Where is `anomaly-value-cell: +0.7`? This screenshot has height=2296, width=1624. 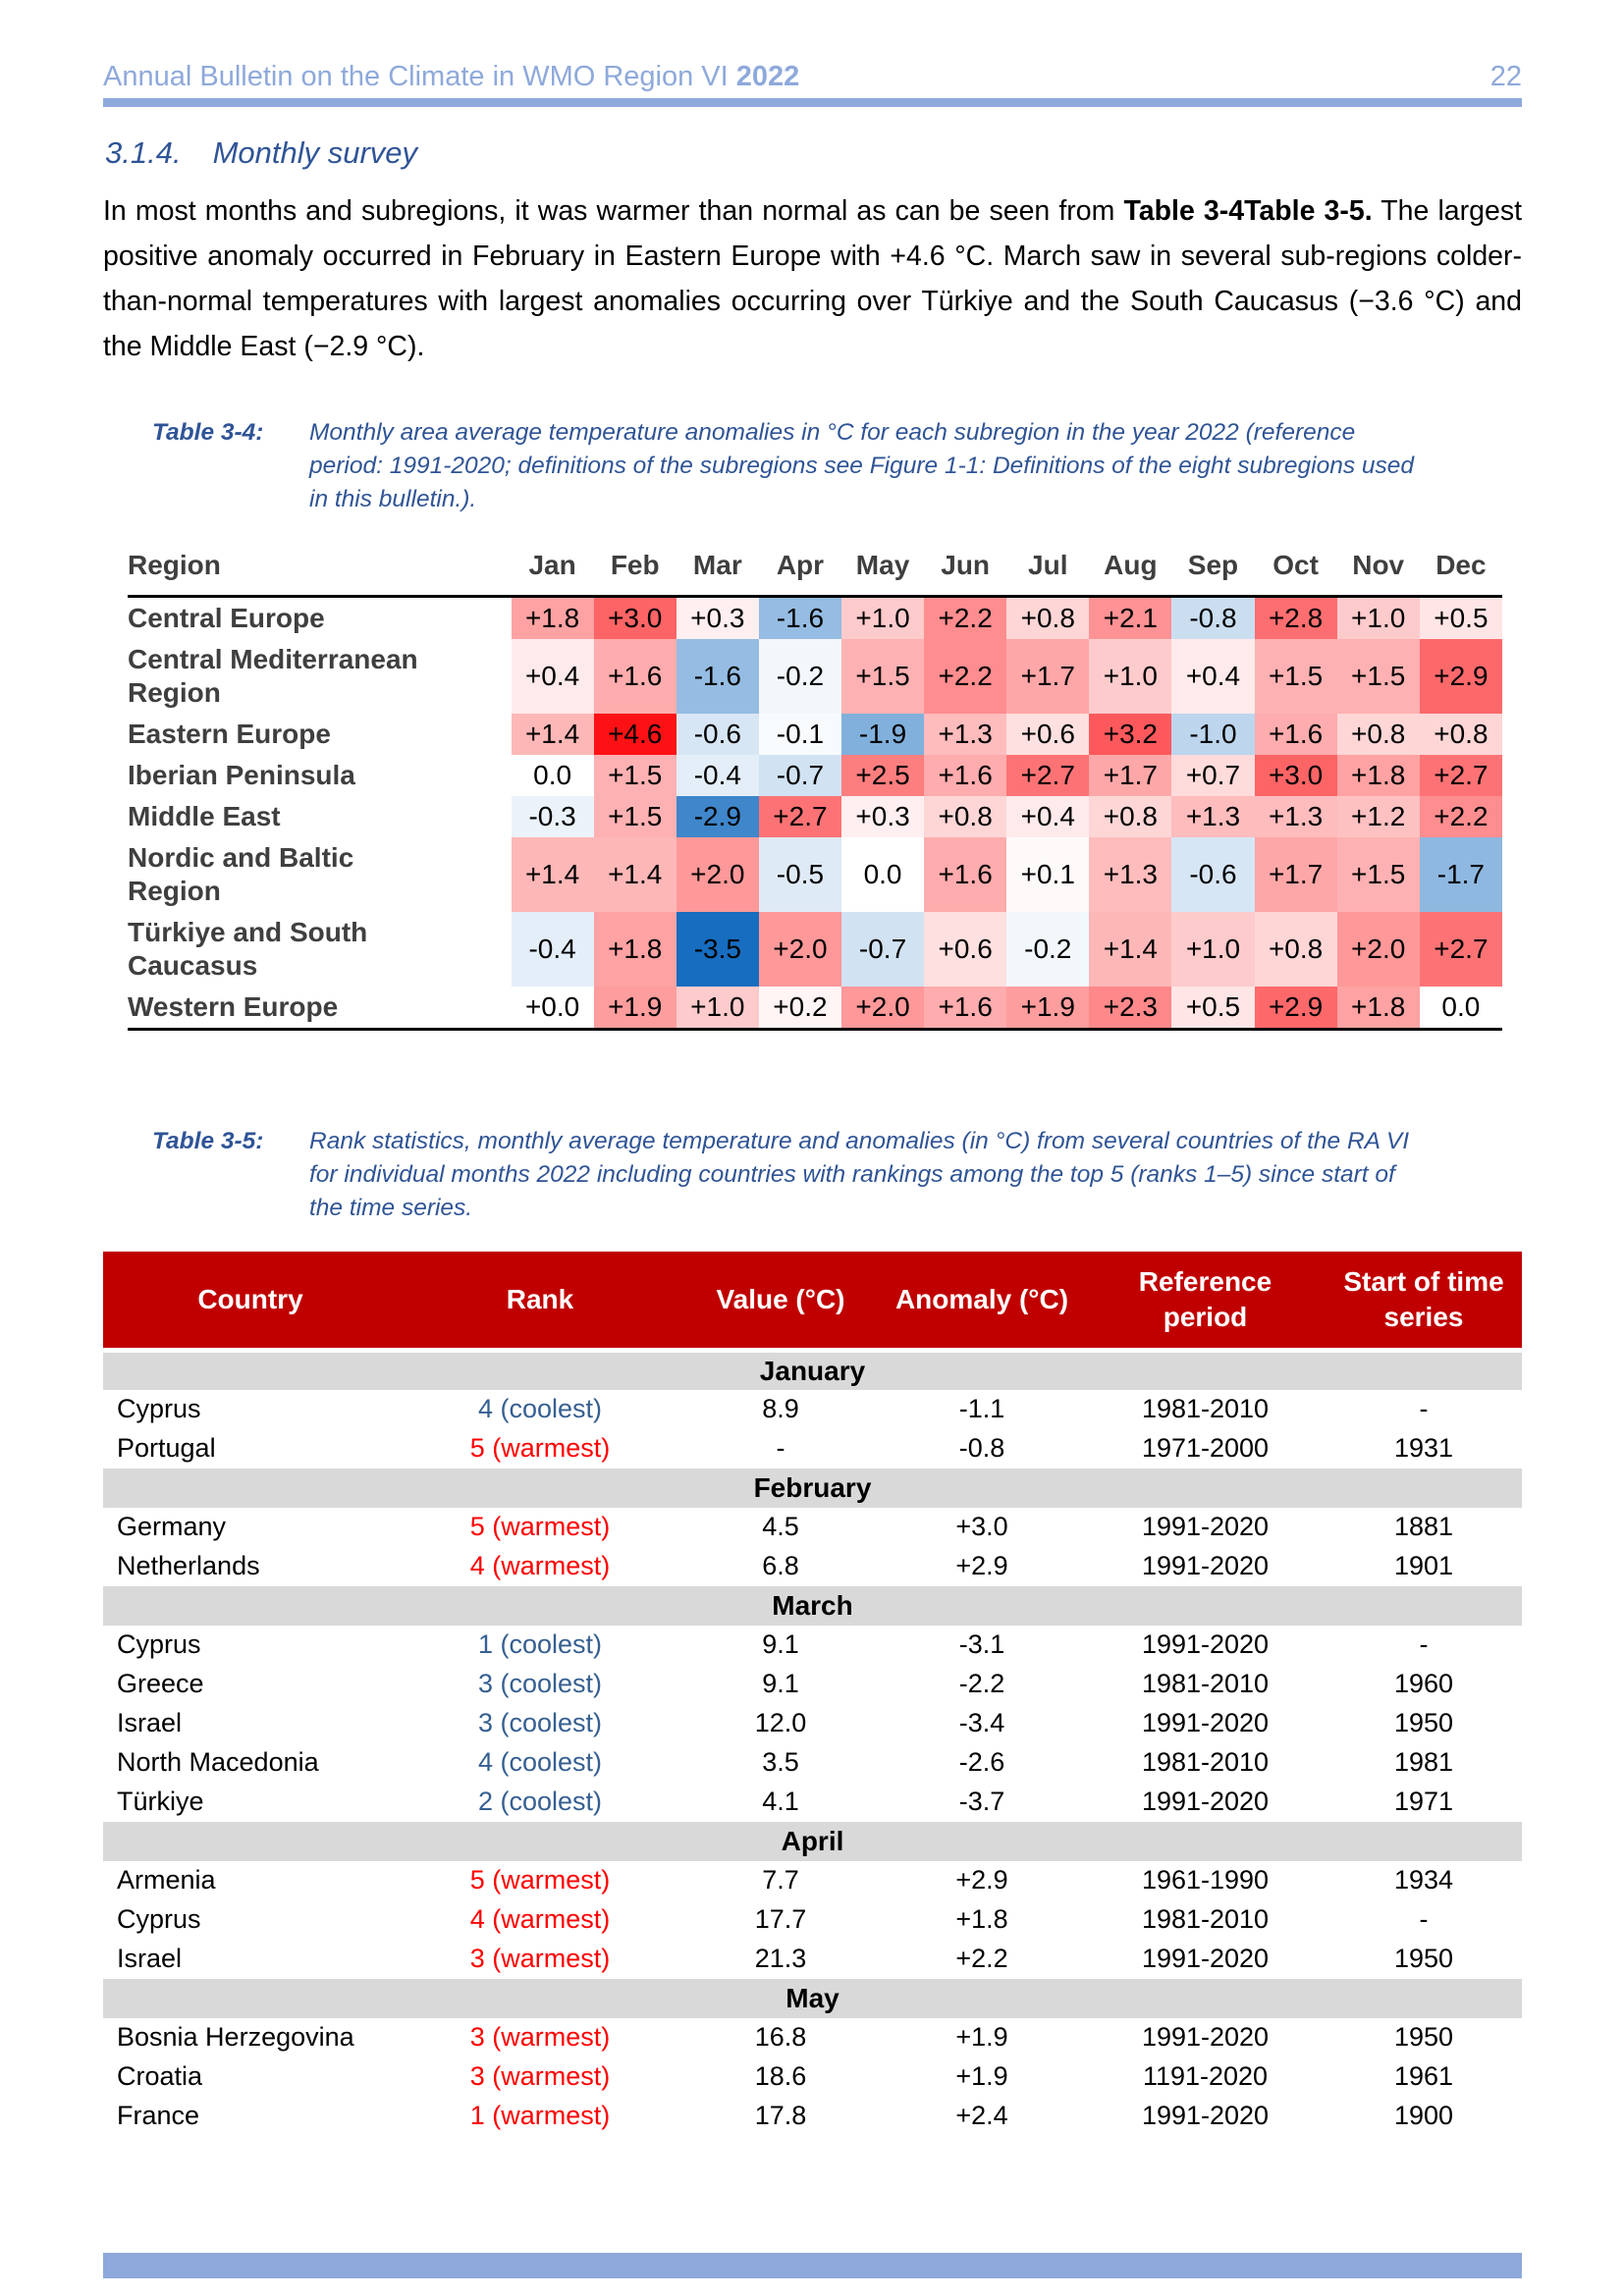
anomaly-value-cell: +0.7 is located at coordinates (1213, 775).